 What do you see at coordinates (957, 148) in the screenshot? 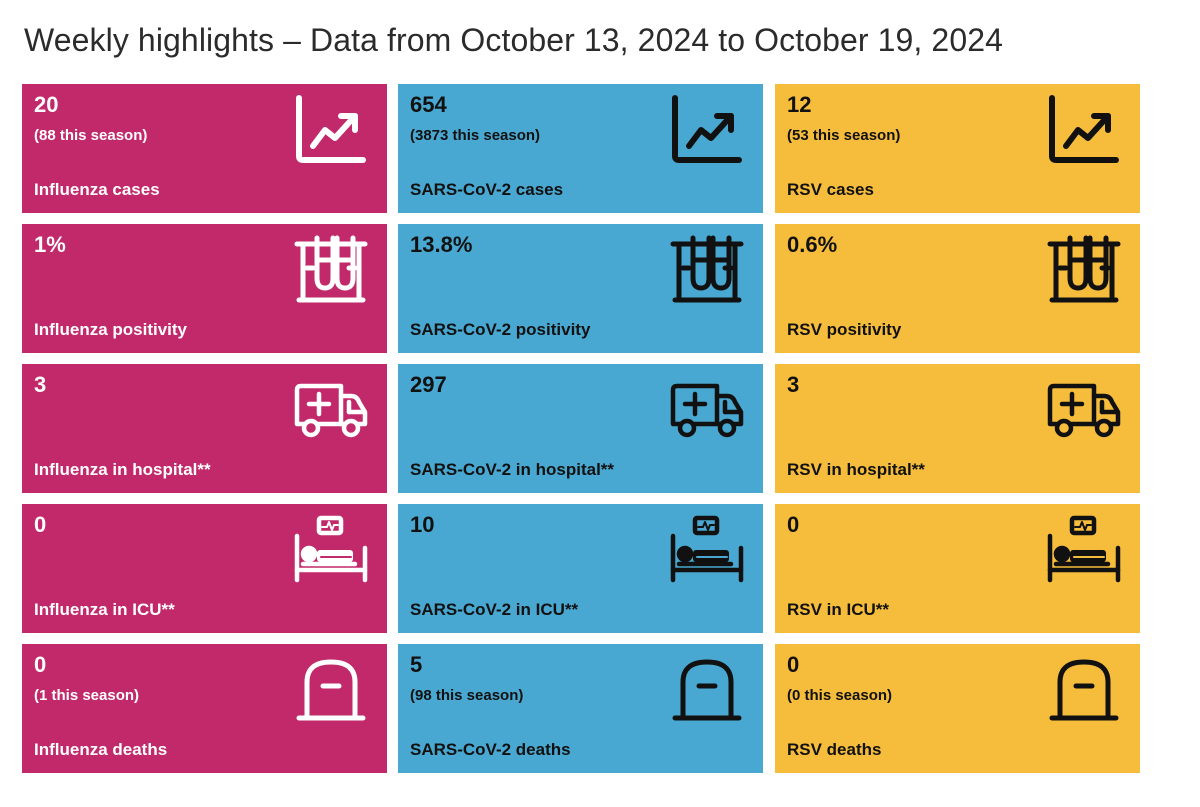
I see `card-rsv-trend-chart: 12 (53 this season) RSV cases` at bounding box center [957, 148].